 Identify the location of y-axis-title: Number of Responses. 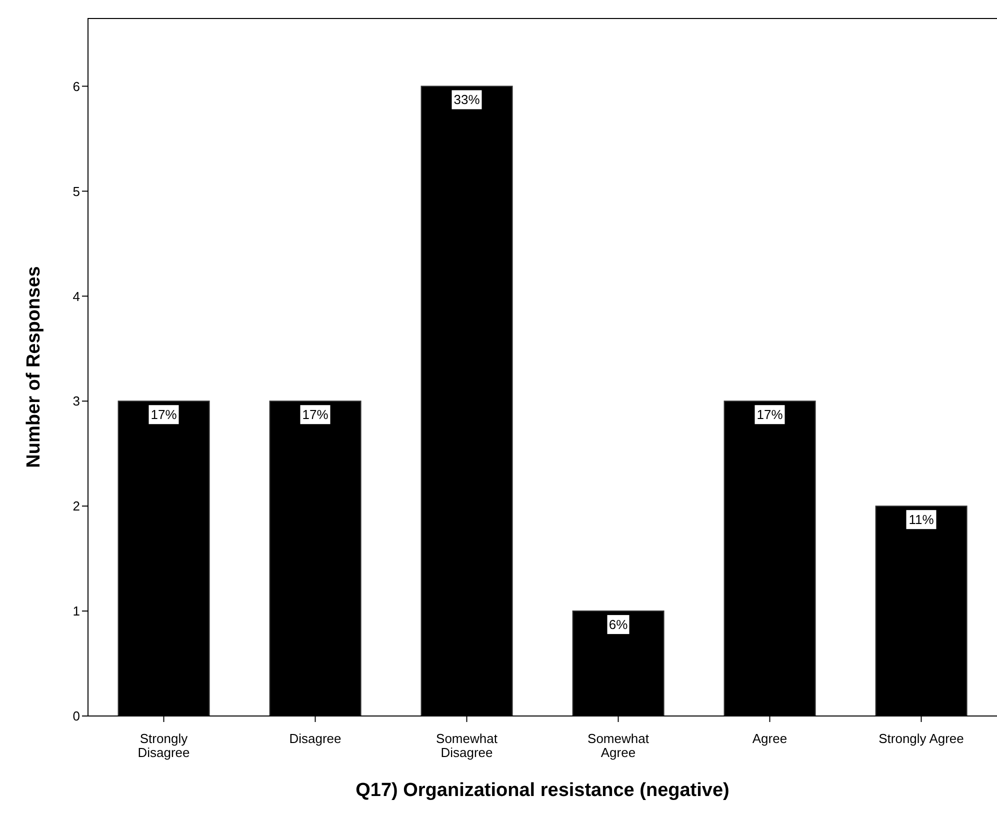
(34, 367).